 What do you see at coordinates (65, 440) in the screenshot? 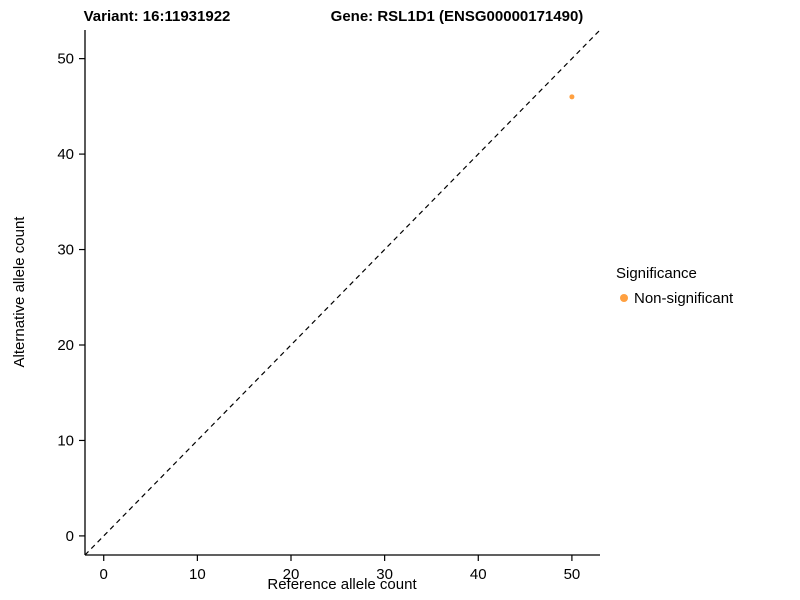
I see `y-tick-label: 10` at bounding box center [65, 440].